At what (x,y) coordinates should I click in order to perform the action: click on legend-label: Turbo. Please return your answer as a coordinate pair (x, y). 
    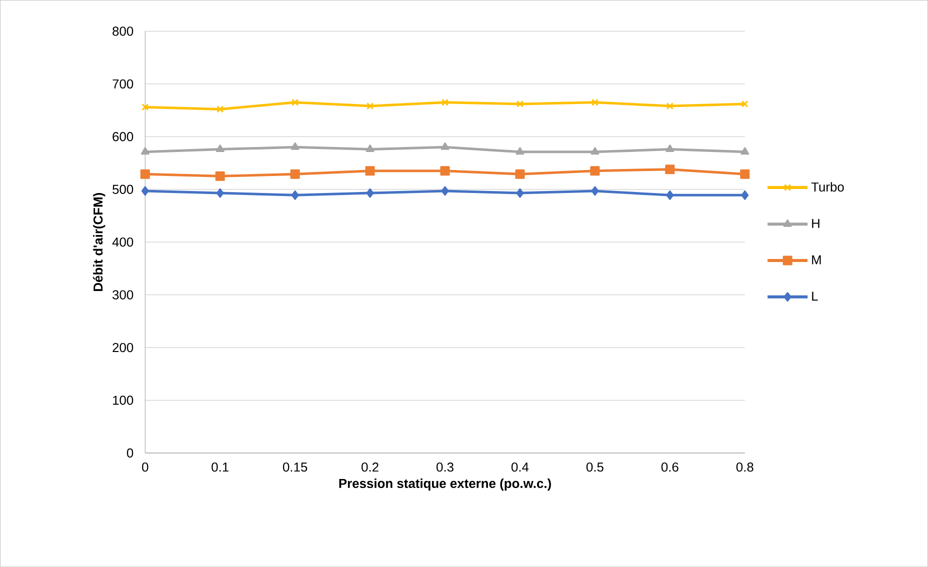
    Looking at the image, I should click on (827, 187).